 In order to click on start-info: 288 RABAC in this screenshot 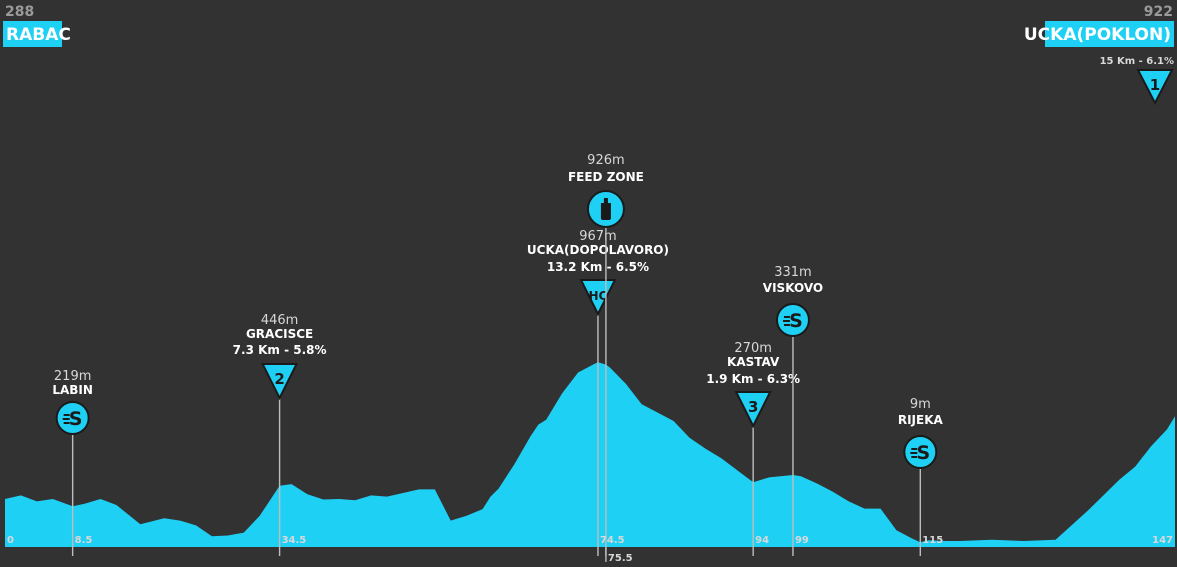, I will do `click(37, 25)`.